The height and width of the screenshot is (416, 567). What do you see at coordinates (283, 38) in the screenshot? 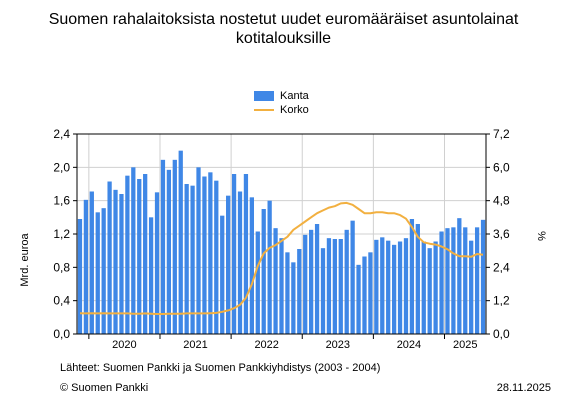
I see `chart-title-line-2: kotitalouksille` at bounding box center [283, 38].